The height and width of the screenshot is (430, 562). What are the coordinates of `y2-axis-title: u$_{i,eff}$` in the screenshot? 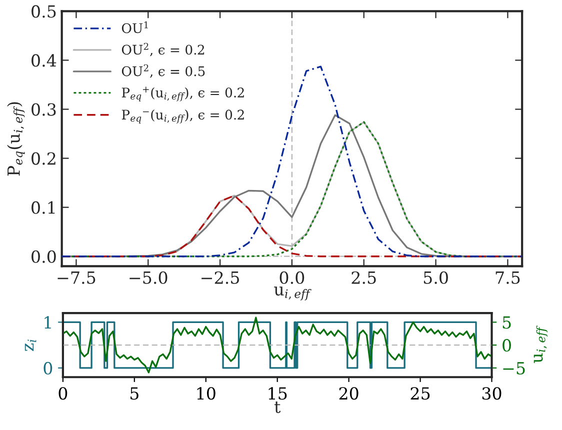 It's located at (541, 344).